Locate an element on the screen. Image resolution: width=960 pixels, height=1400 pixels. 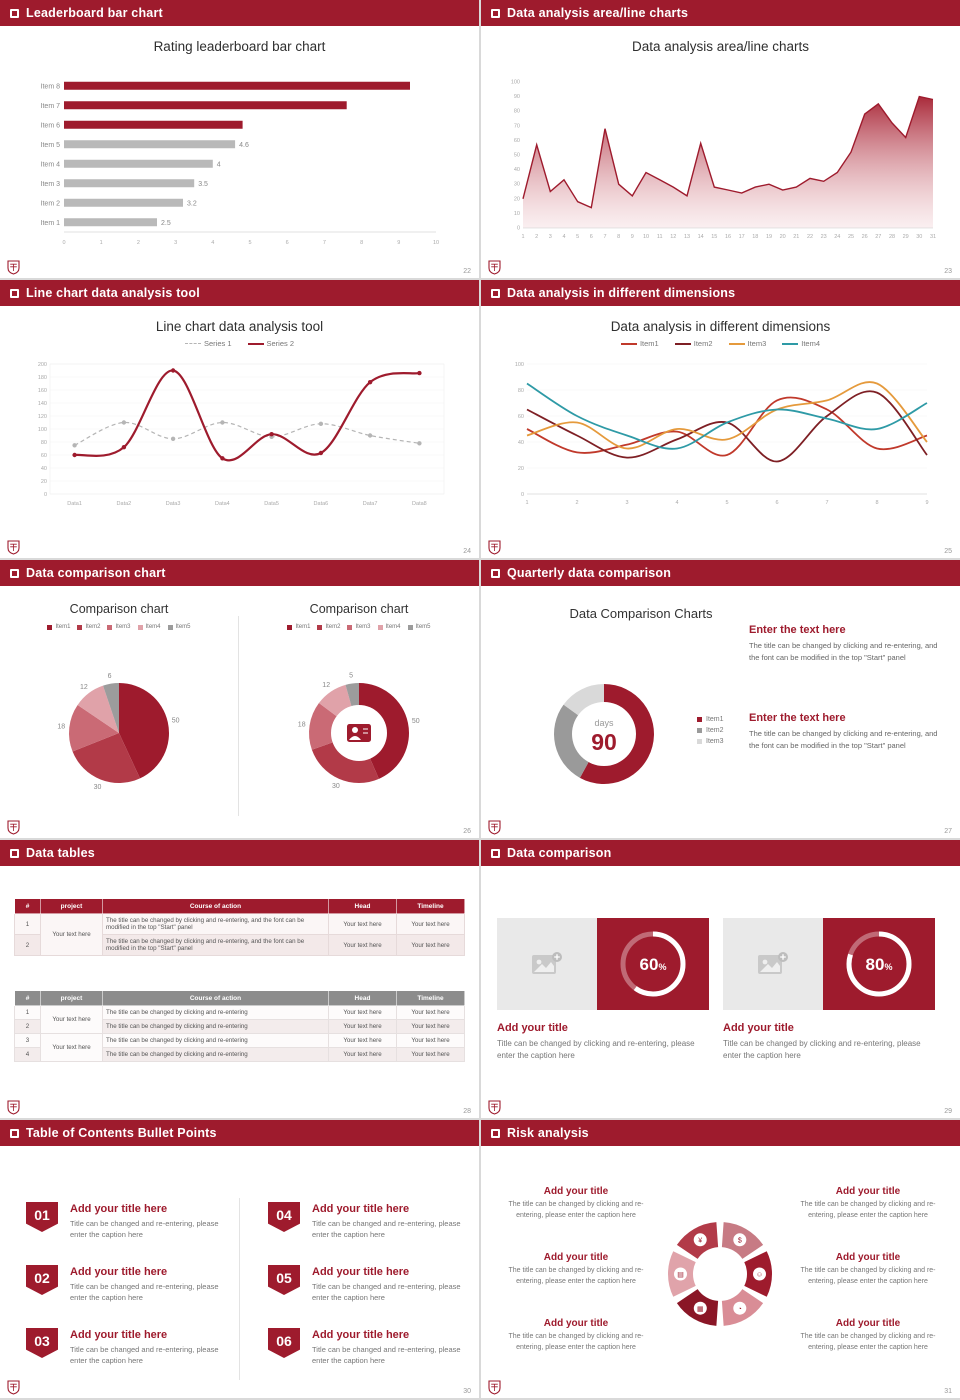
svg-text: 40 is located at coordinates (517, 170).